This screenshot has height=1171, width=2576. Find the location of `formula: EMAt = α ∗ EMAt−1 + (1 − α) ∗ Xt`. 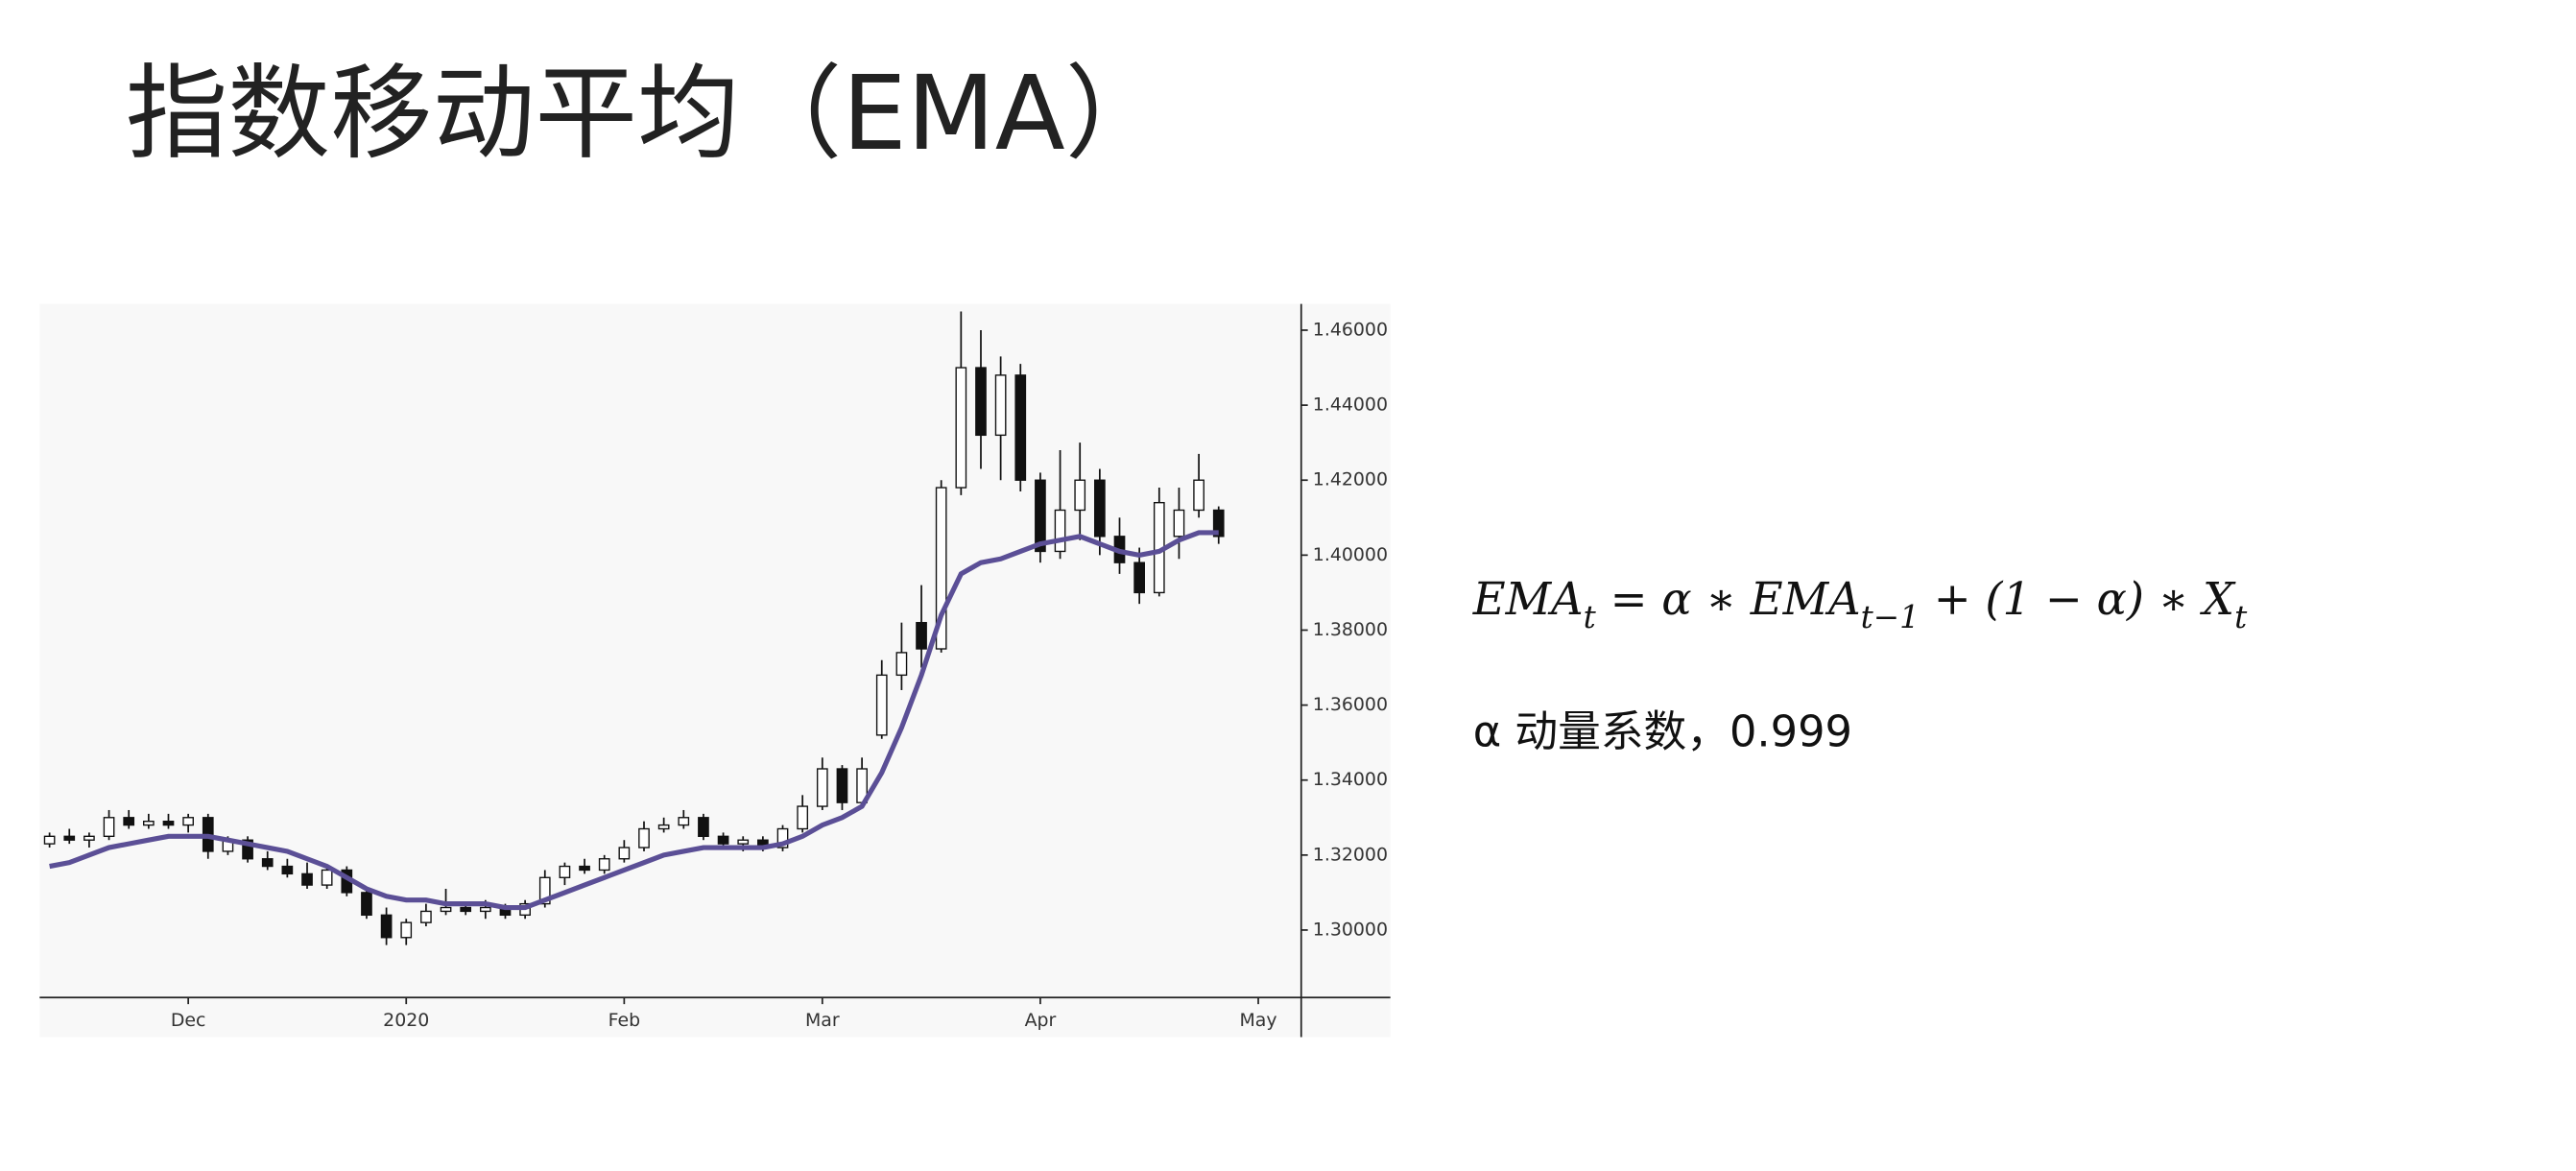

formula: EMAt = α ∗ EMAt−1 + (1 − α) ∗ Xt is located at coordinates (1860, 604).